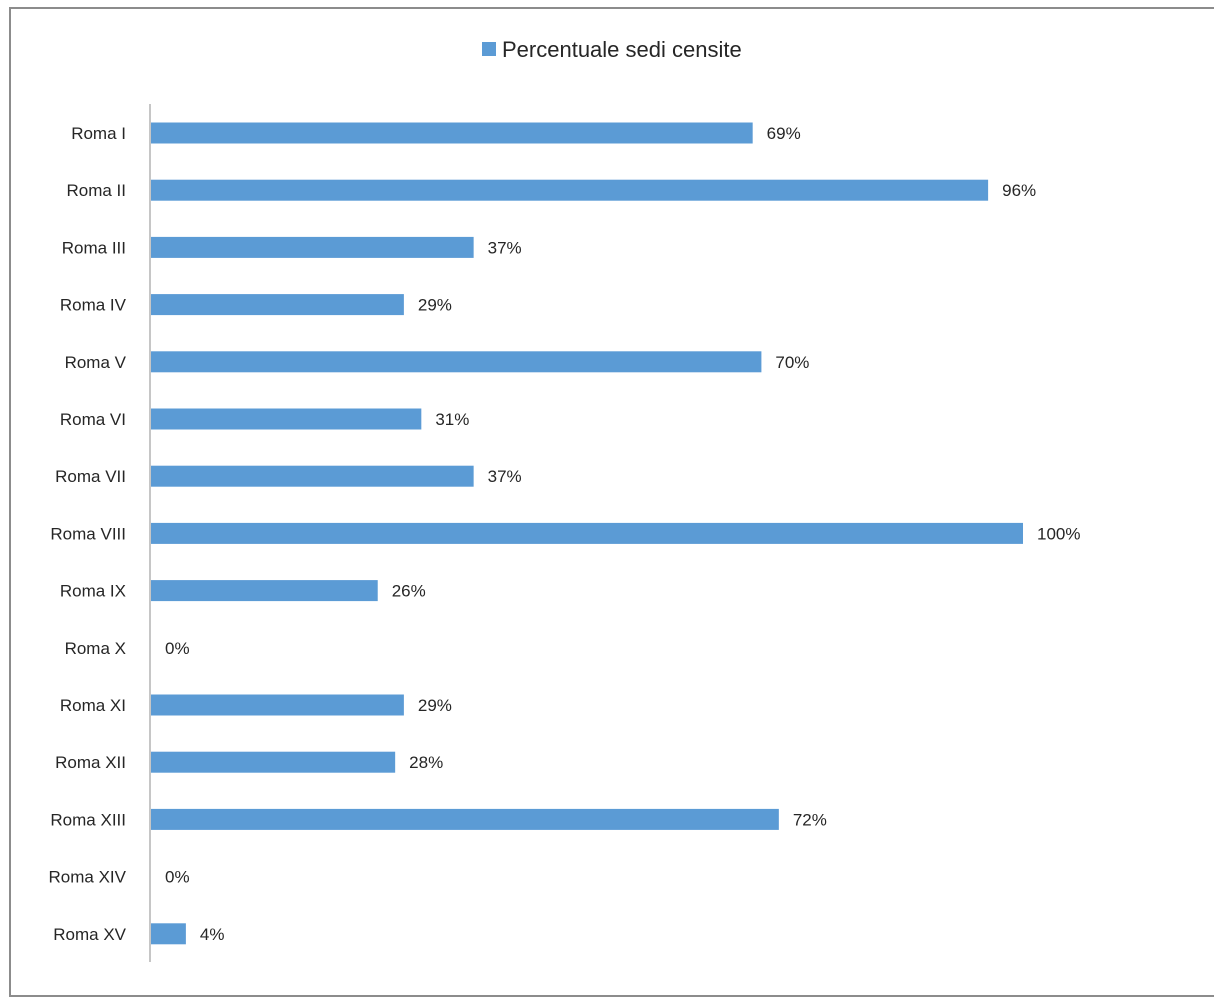  I want to click on data-label: 70%, so click(792, 362).